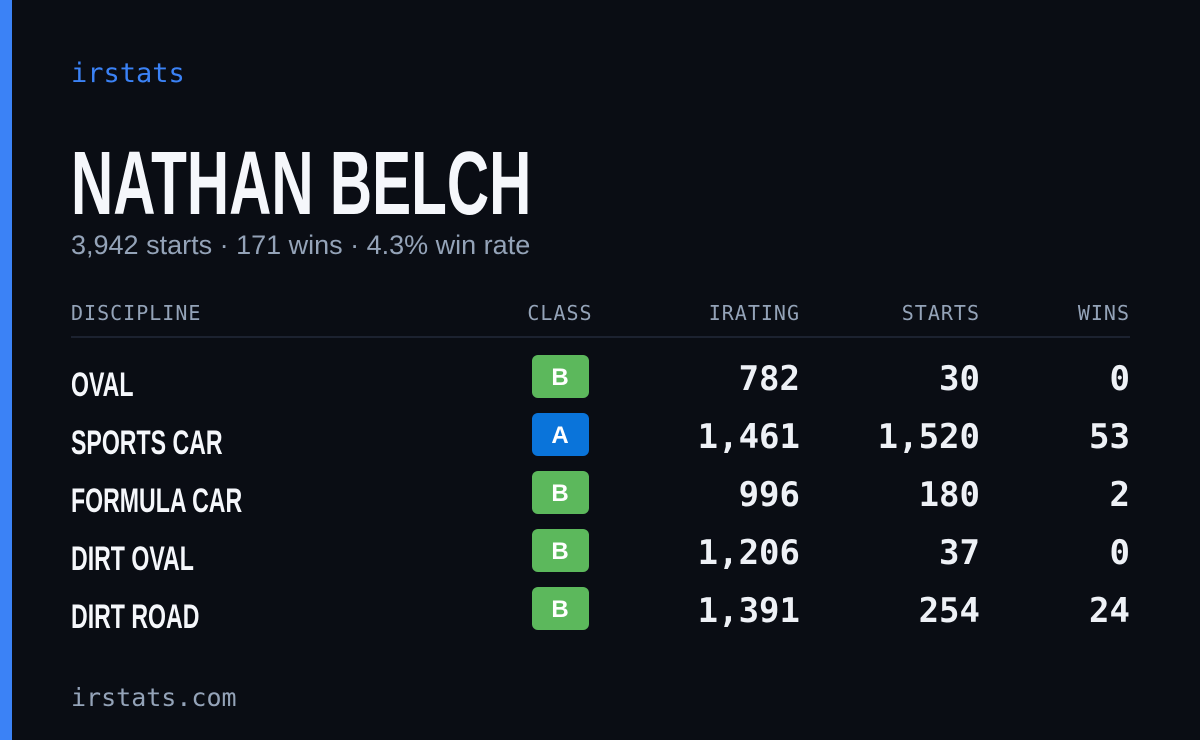 Image resolution: width=1200 pixels, height=740 pixels. I want to click on starts-value: 37, so click(959, 553).